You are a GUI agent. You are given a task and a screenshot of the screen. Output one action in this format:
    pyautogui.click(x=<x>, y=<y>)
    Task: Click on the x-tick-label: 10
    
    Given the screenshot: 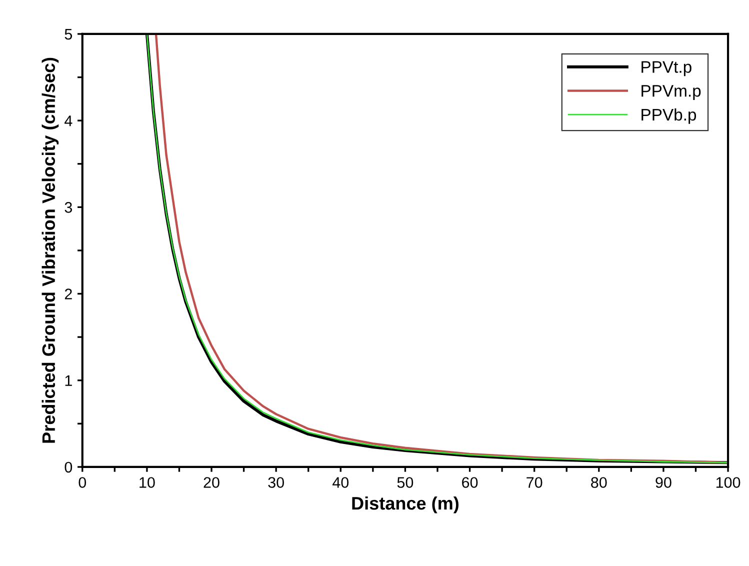 What is the action you would take?
    pyautogui.click(x=147, y=482)
    